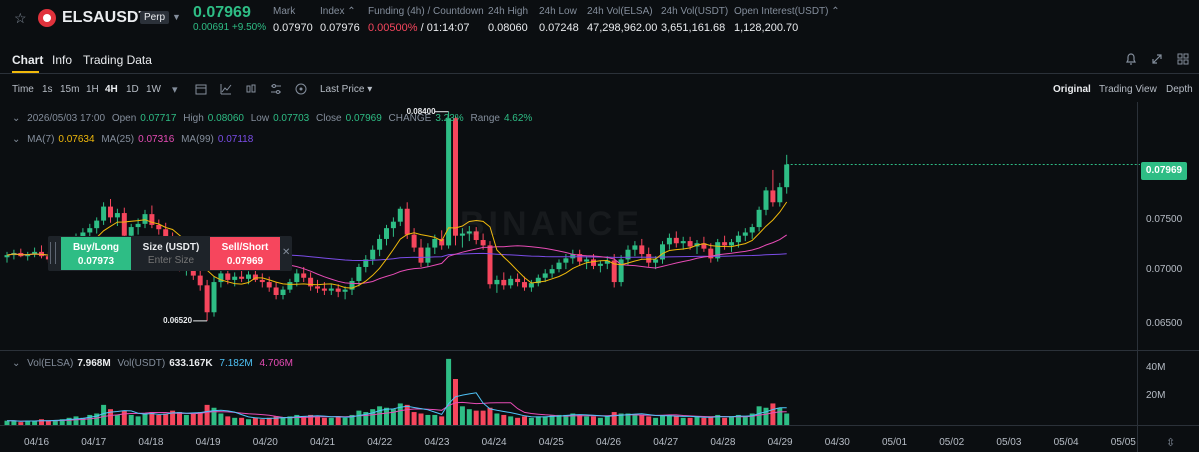 The height and width of the screenshot is (452, 1199). Describe the element at coordinates (47, 89) in the screenshot. I see `interval-1s: 1s` at that location.